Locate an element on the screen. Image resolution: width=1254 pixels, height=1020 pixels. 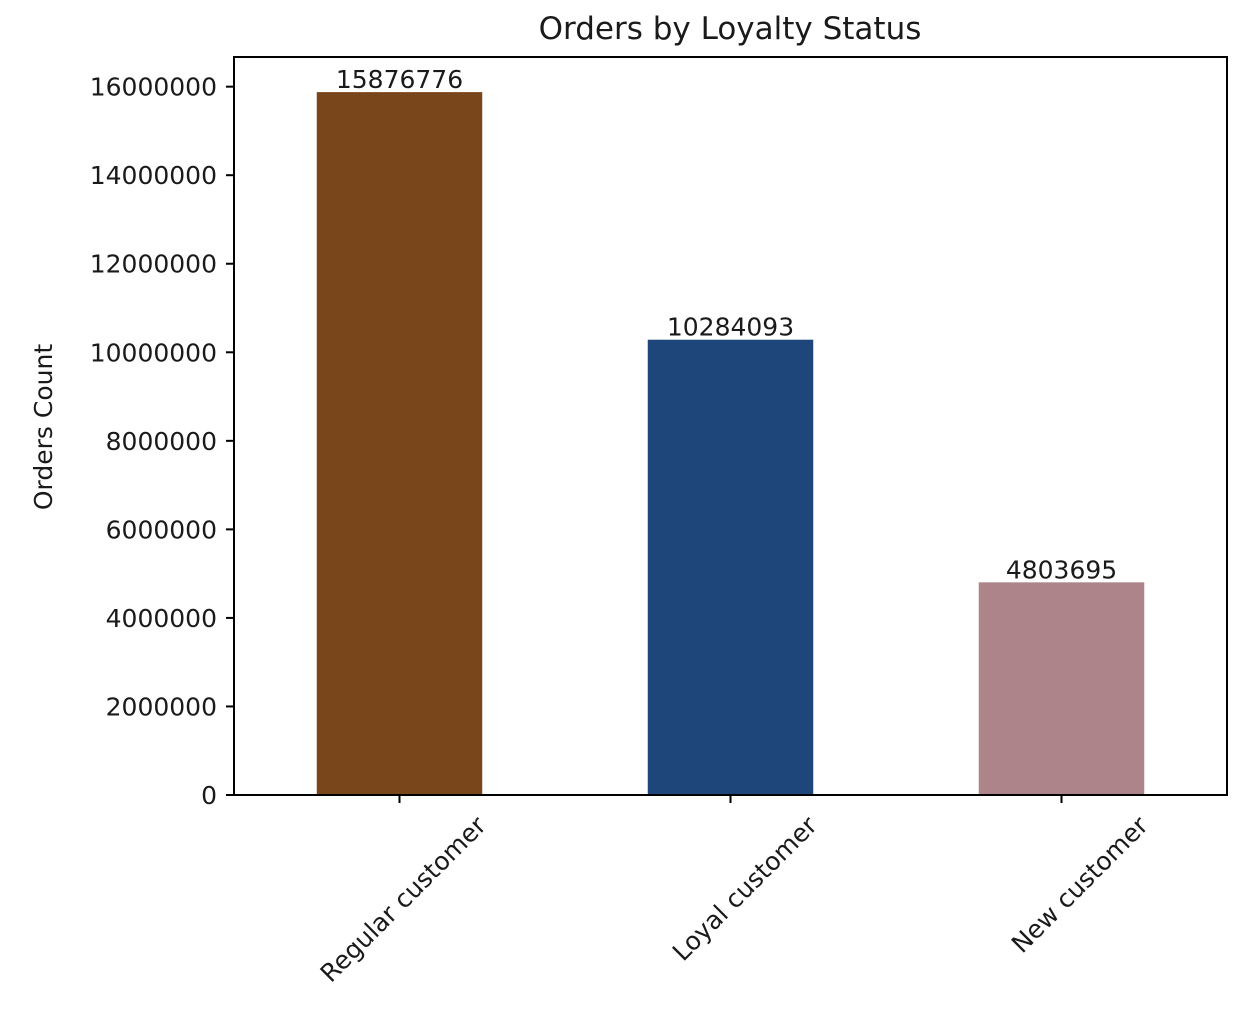
y-tick-label: 8000000 is located at coordinates (161, 441).